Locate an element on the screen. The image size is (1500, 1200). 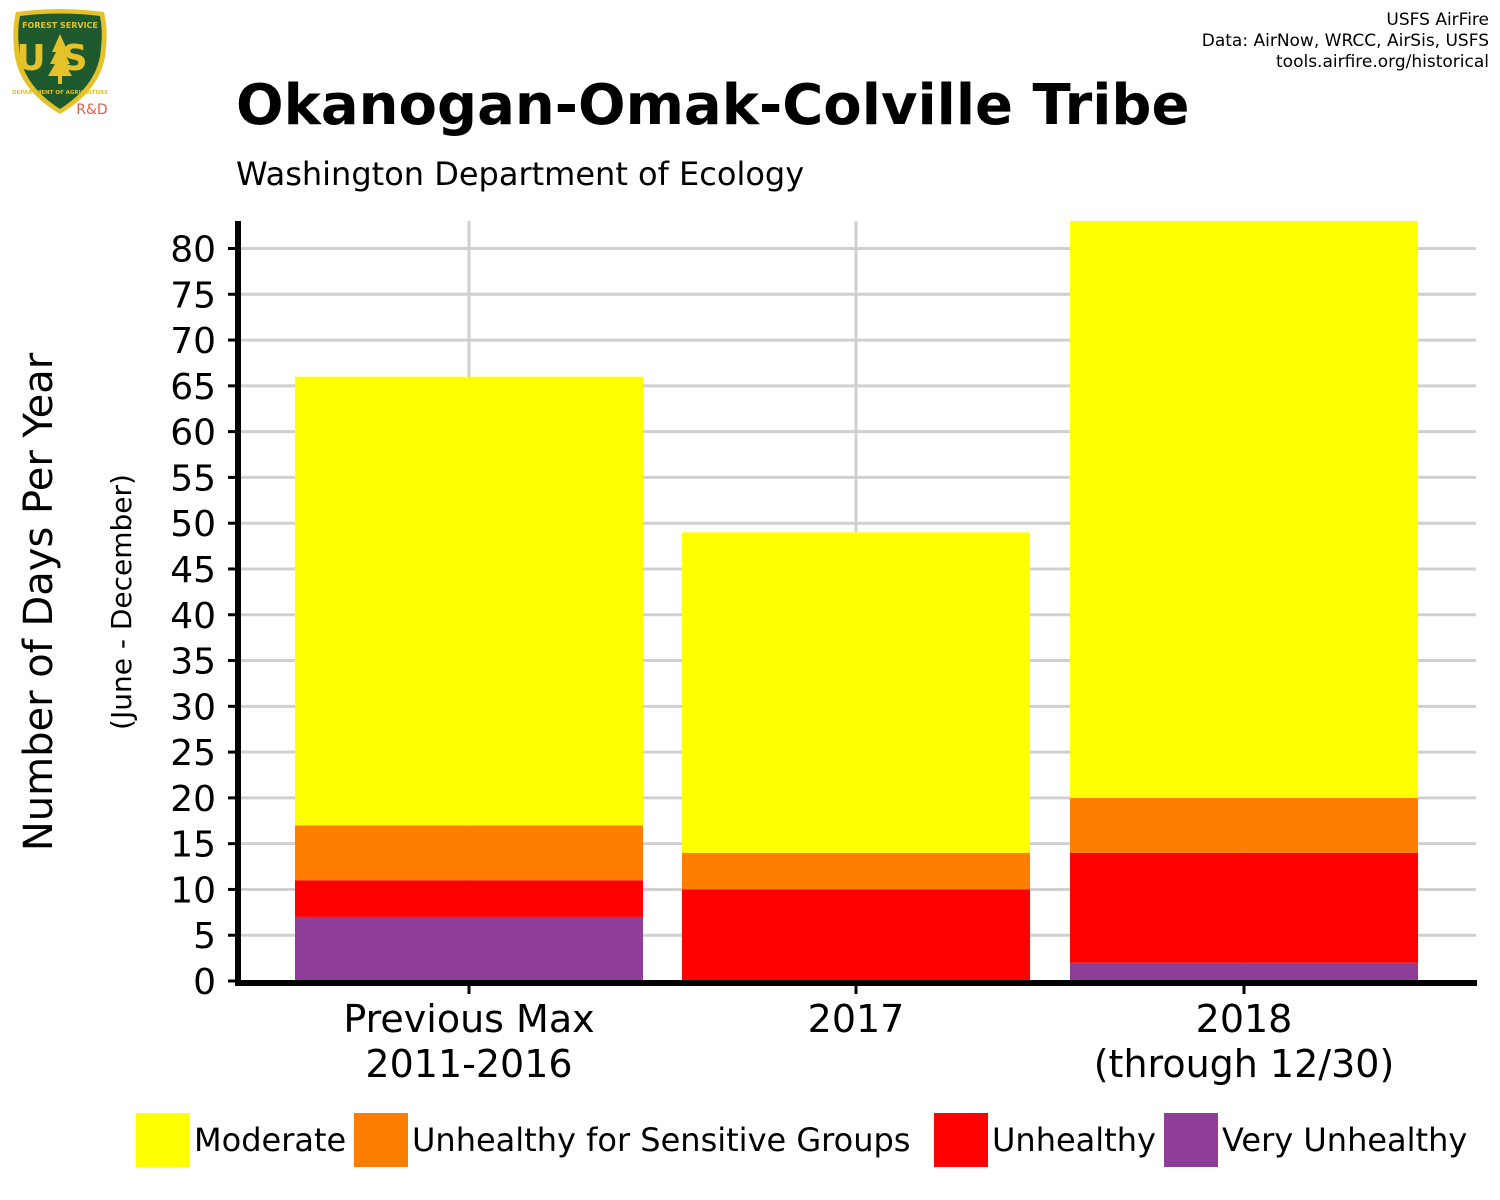
chart-subtitle: Washington Department of Ecology is located at coordinates (520, 174).